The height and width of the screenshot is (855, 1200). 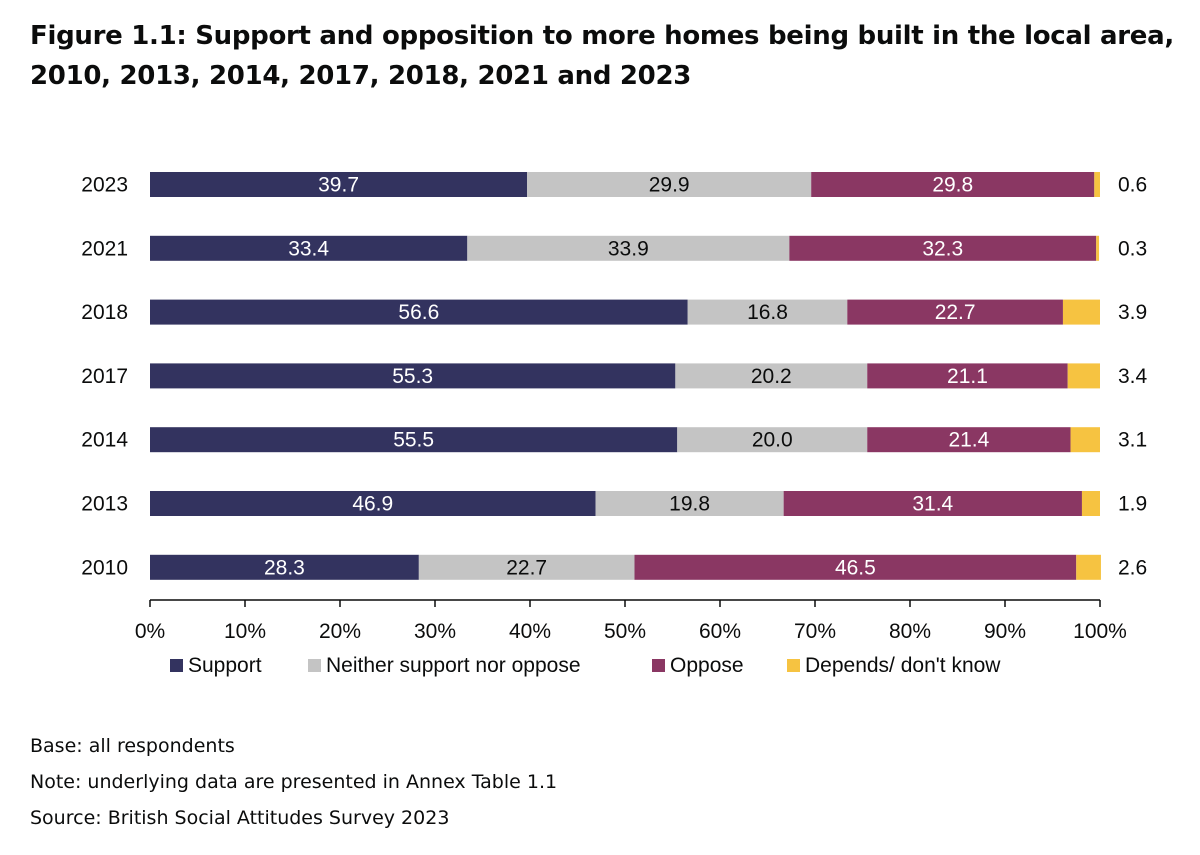 I want to click on x-tick-label: 40%, so click(x=530, y=631).